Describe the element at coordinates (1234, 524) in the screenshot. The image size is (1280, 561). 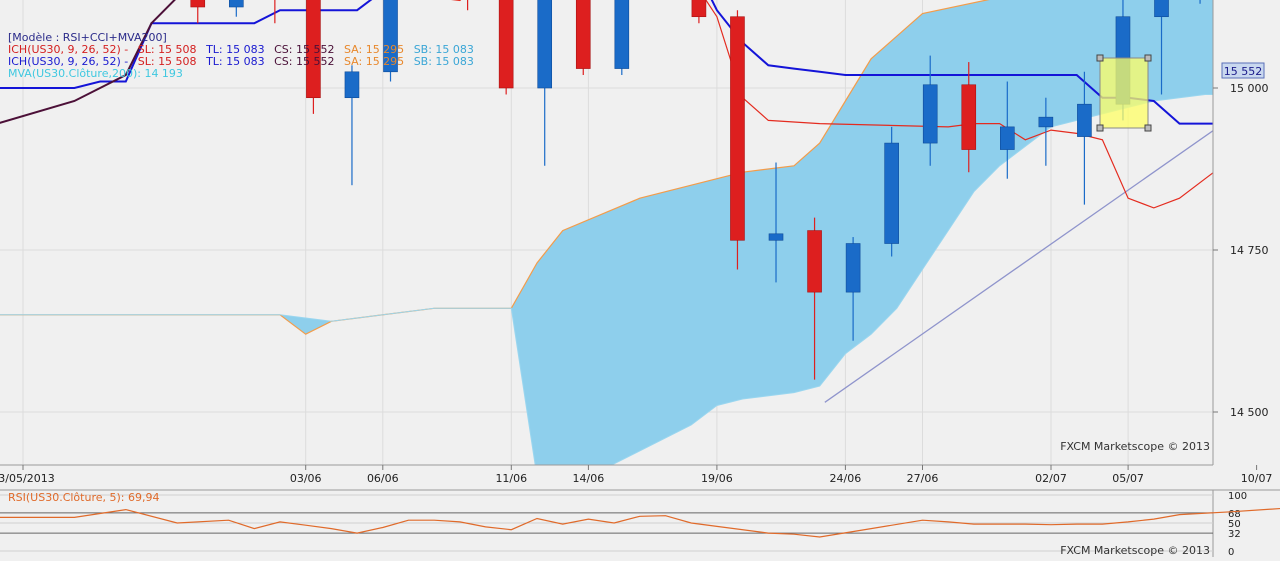
I see `rsi-tick-label: 50` at that location.